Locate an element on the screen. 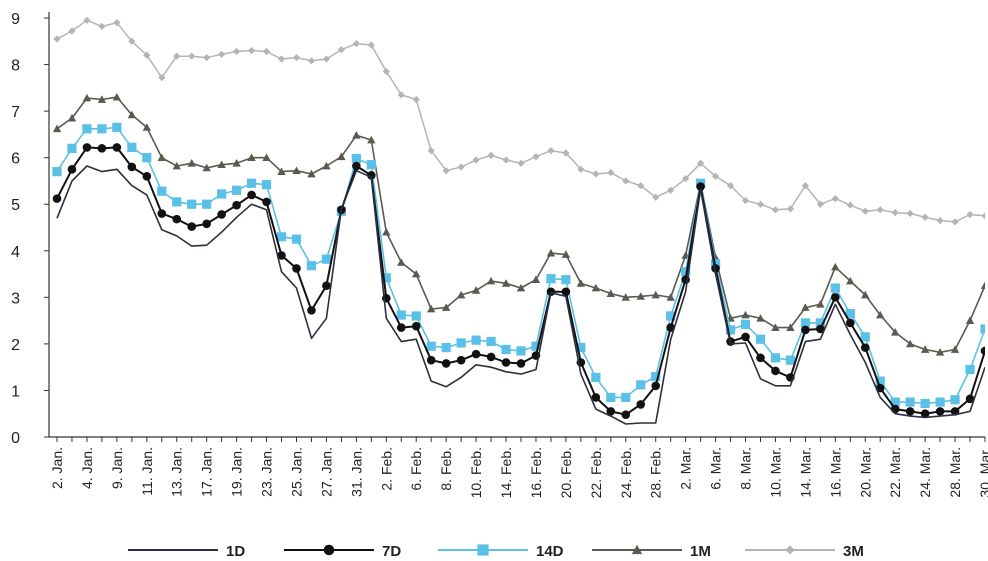 This screenshot has width=988, height=561. legend: 1D 7D 14D 1M 3M is located at coordinates (496, 551).